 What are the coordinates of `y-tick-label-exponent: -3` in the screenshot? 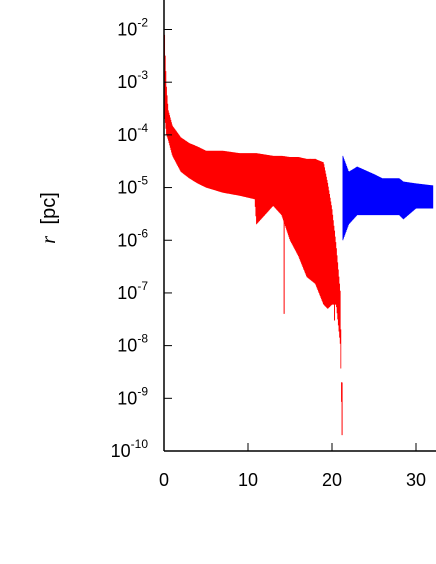 It's located at (142, 75).